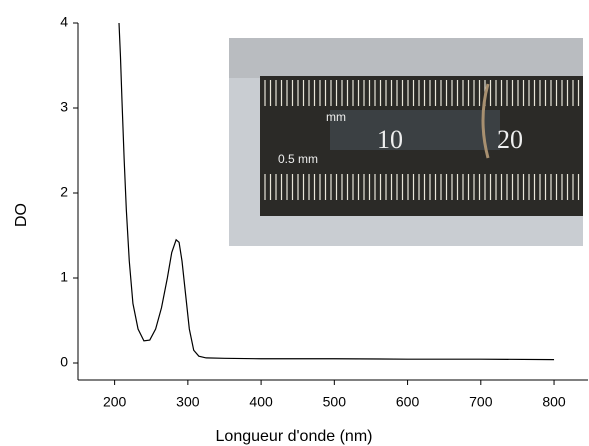 Image resolution: width=589 pixels, height=446 pixels. Describe the element at coordinates (64, 107) in the screenshot. I see `y-tick-label: 3` at that location.